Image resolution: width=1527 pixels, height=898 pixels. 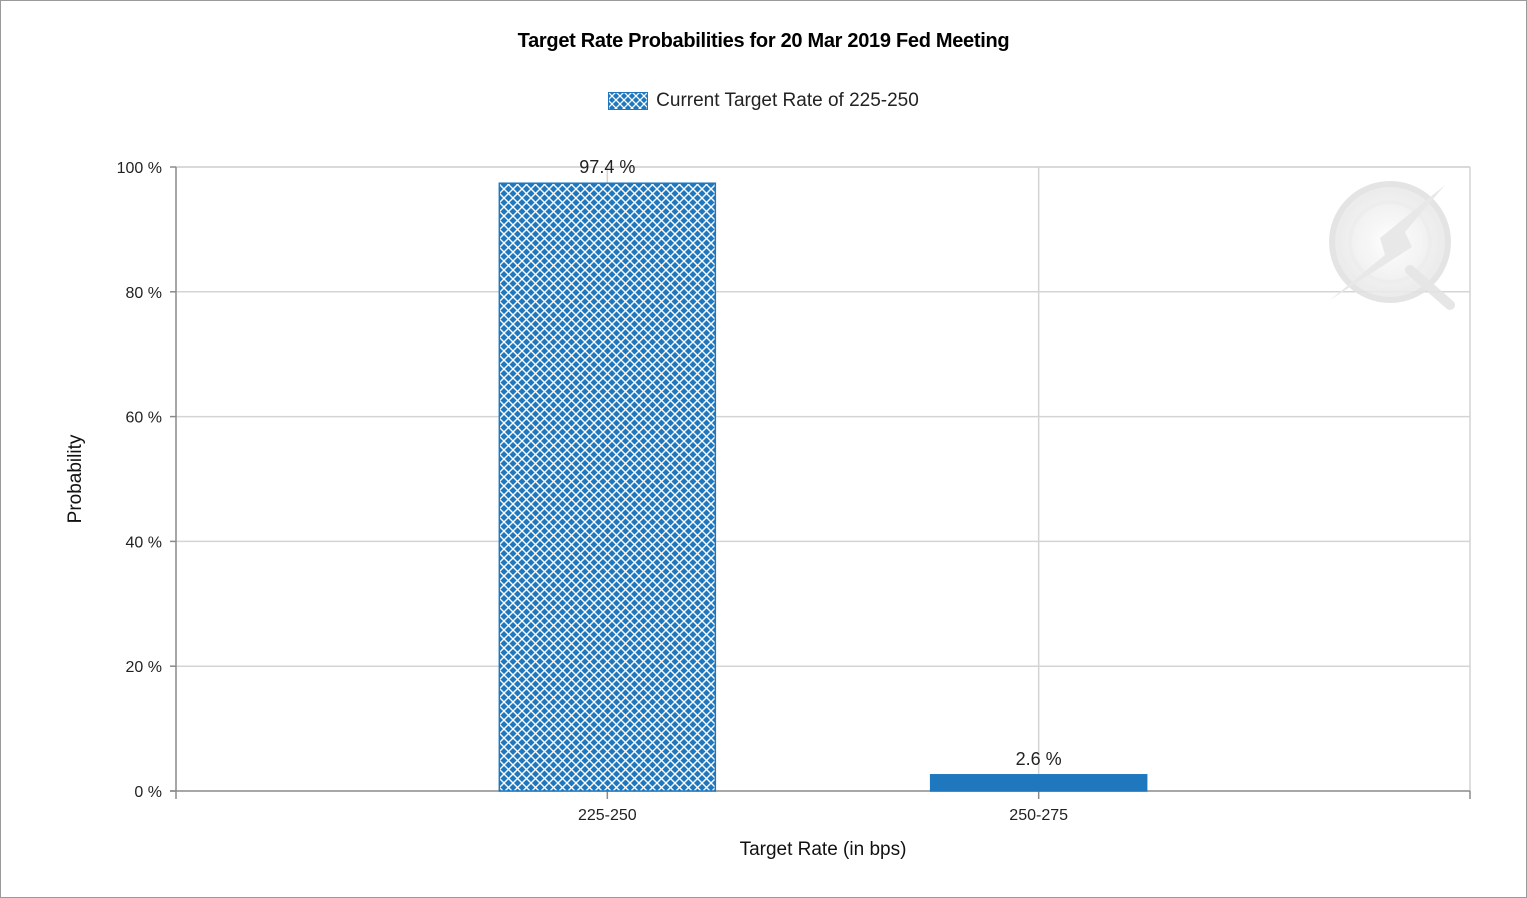 What do you see at coordinates (1039, 759) in the screenshot?
I see `bar-data-label: 2.6 %` at bounding box center [1039, 759].